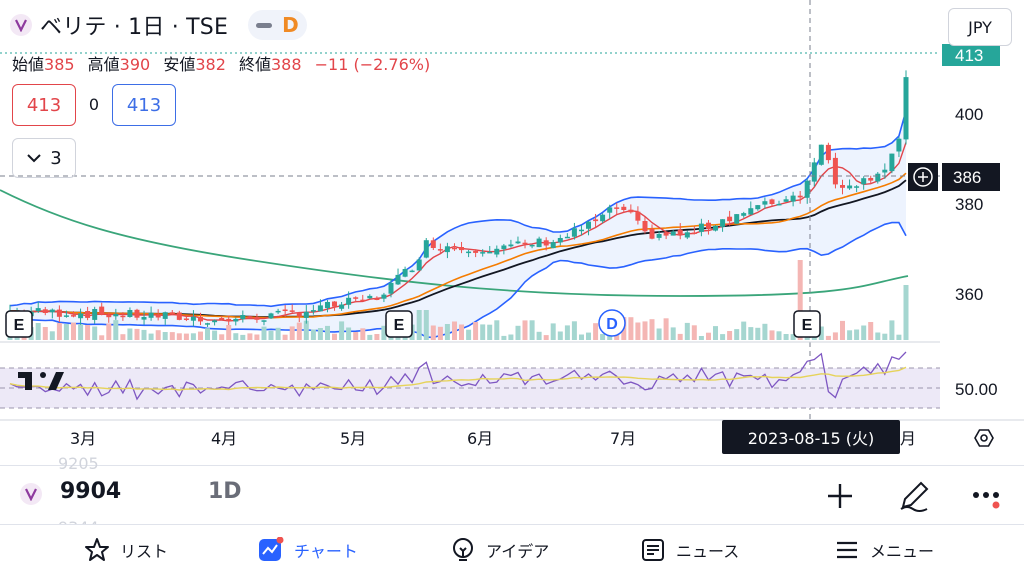  I want to click on add-button, so click(840, 496).